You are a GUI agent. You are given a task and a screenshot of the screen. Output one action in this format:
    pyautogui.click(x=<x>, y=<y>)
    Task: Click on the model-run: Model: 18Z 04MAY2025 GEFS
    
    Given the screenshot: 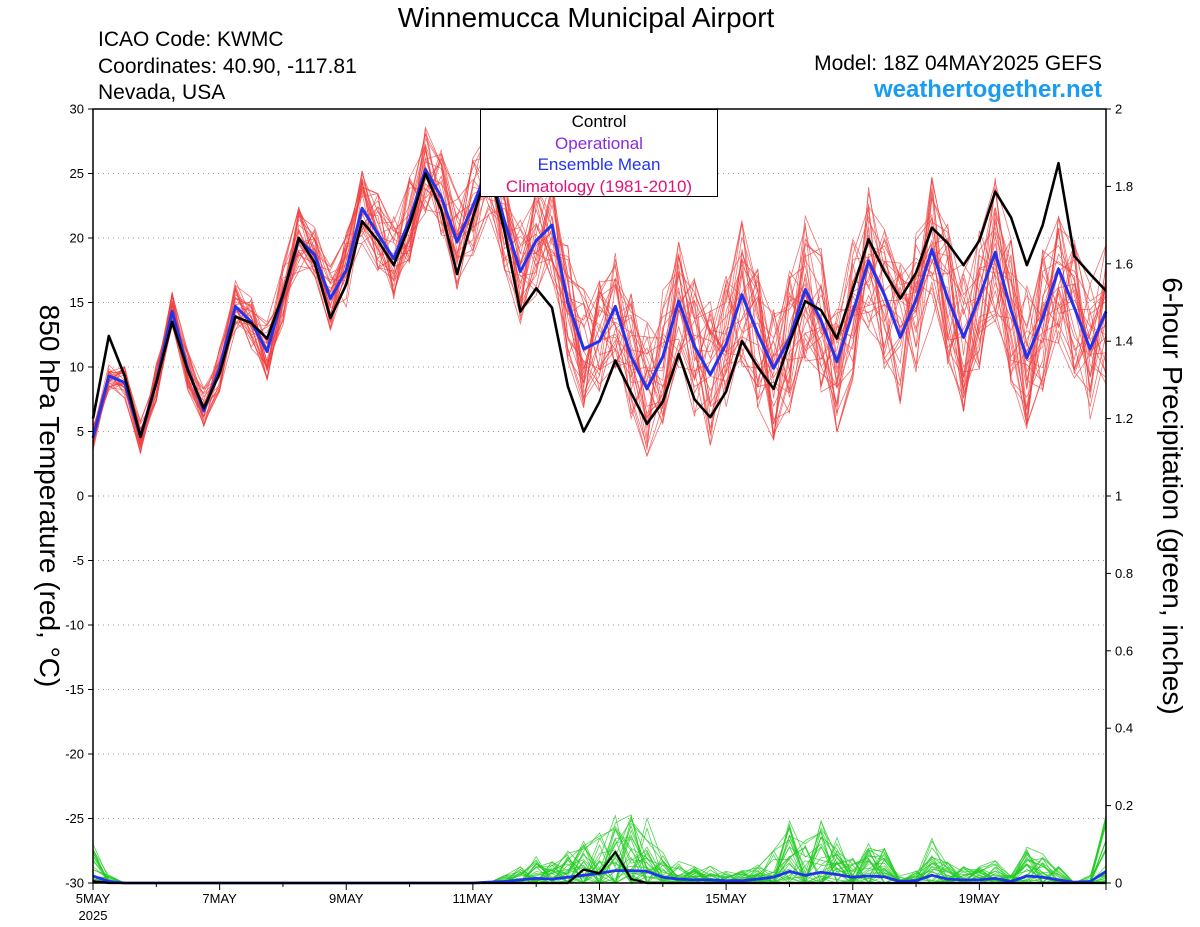 What is the action you would take?
    pyautogui.click(x=958, y=63)
    